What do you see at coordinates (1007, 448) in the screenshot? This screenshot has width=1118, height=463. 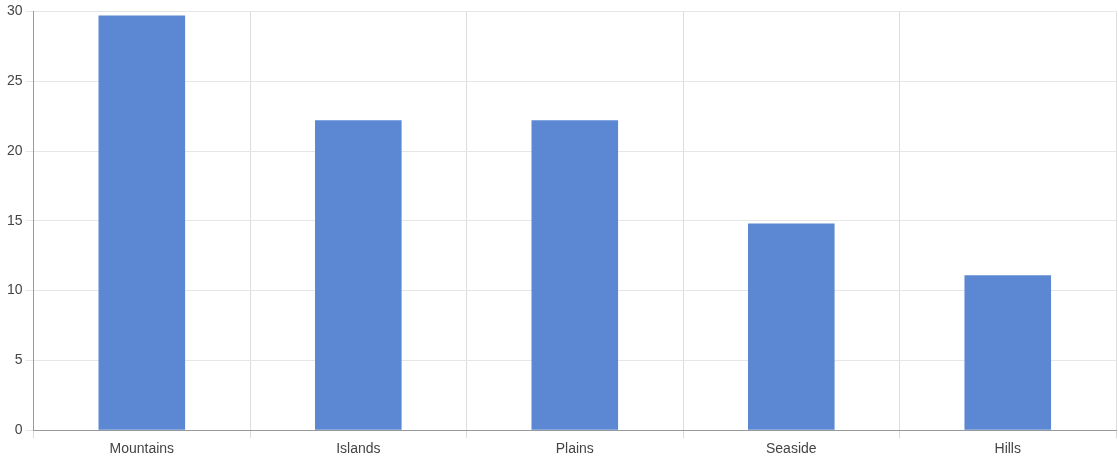 I see `x-tick-label: Hills` at bounding box center [1007, 448].